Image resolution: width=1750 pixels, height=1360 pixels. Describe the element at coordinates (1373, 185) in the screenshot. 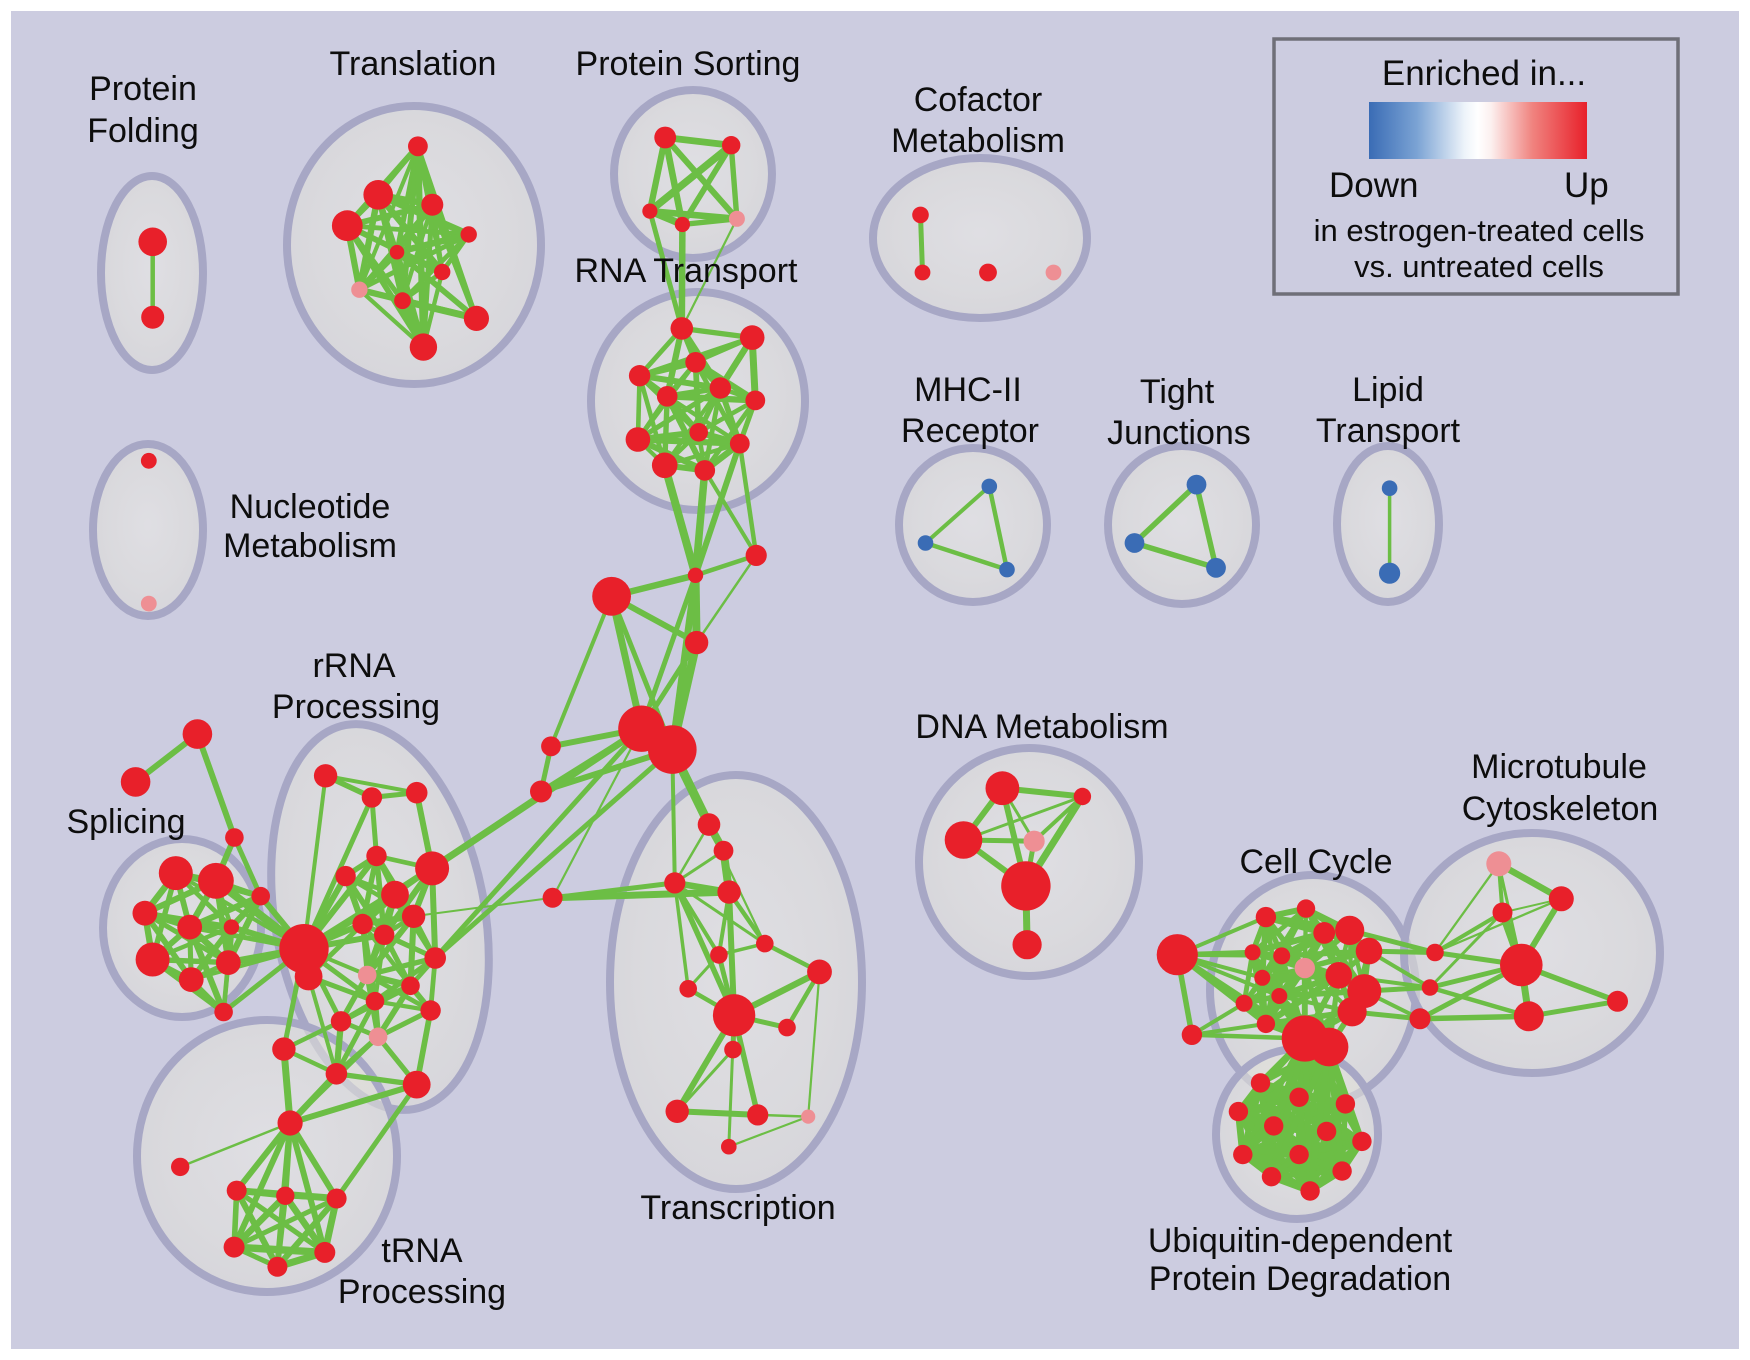

I see `svg-text: Down` at that location.